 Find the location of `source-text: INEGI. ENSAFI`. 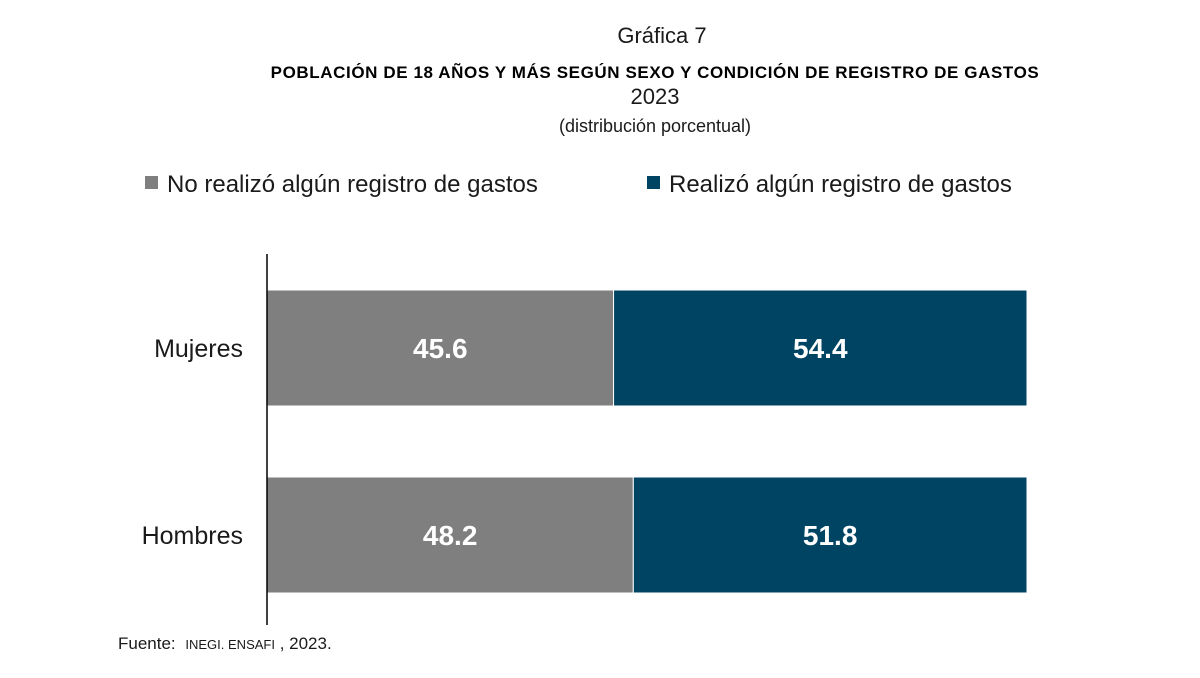

source-text: INEGI. ENSAFI is located at coordinates (230, 644).